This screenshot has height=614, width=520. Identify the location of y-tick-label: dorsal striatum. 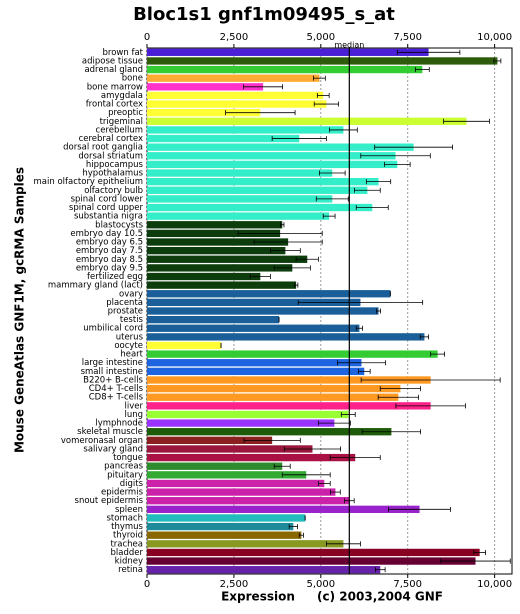
(110, 156).